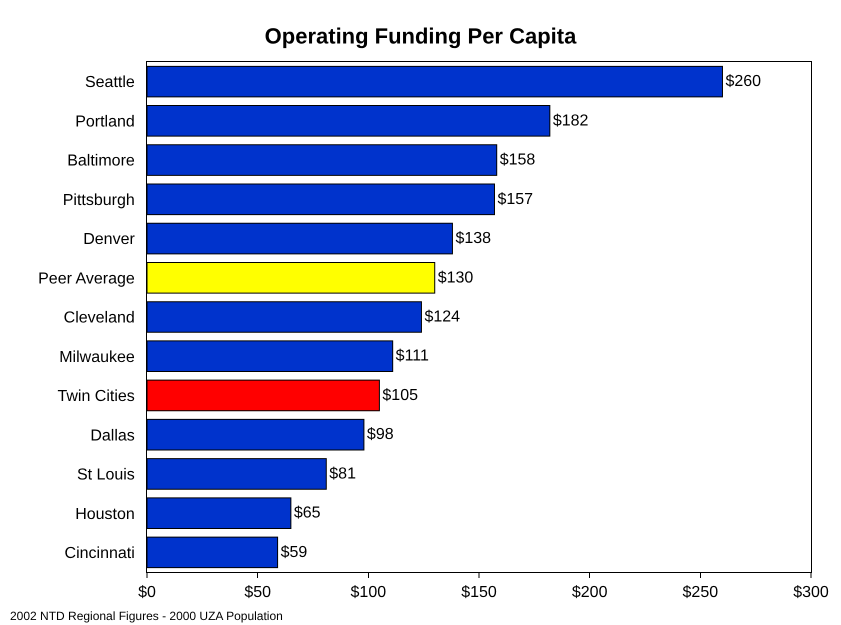 This screenshot has width=841, height=625. I want to click on data-label: $260, so click(743, 81).